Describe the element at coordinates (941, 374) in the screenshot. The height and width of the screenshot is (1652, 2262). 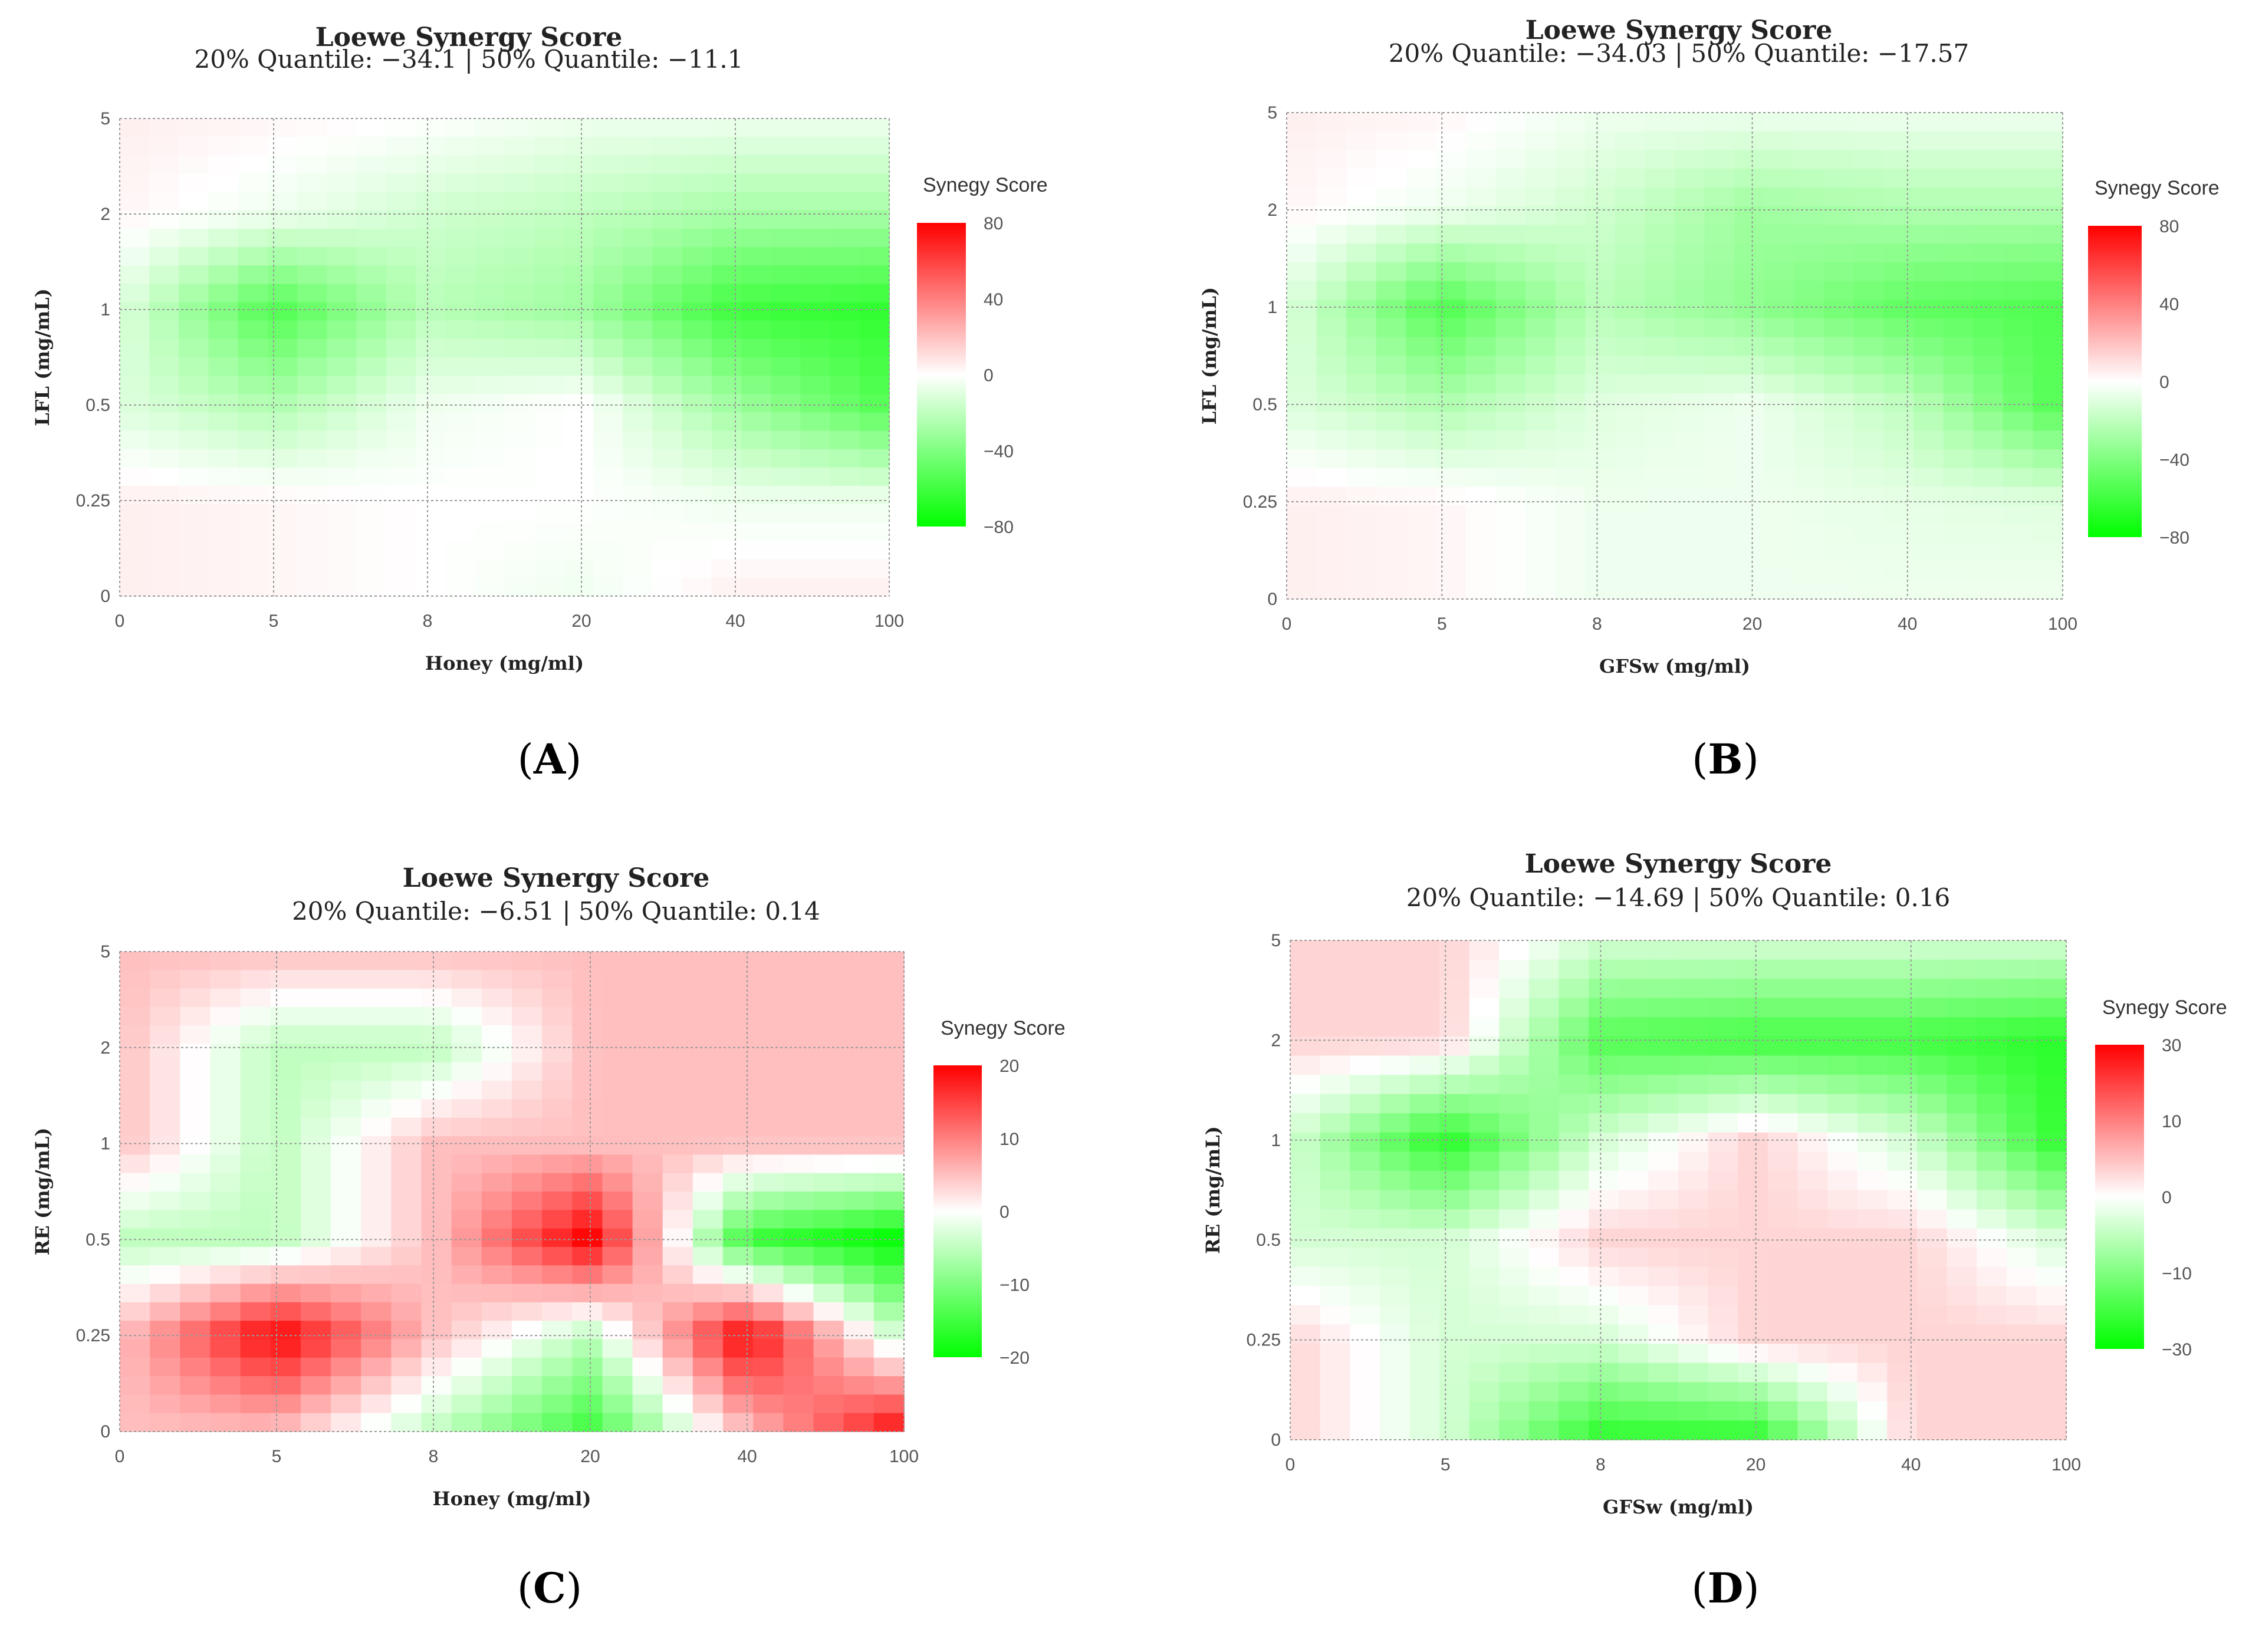
I see `colorbar` at that location.